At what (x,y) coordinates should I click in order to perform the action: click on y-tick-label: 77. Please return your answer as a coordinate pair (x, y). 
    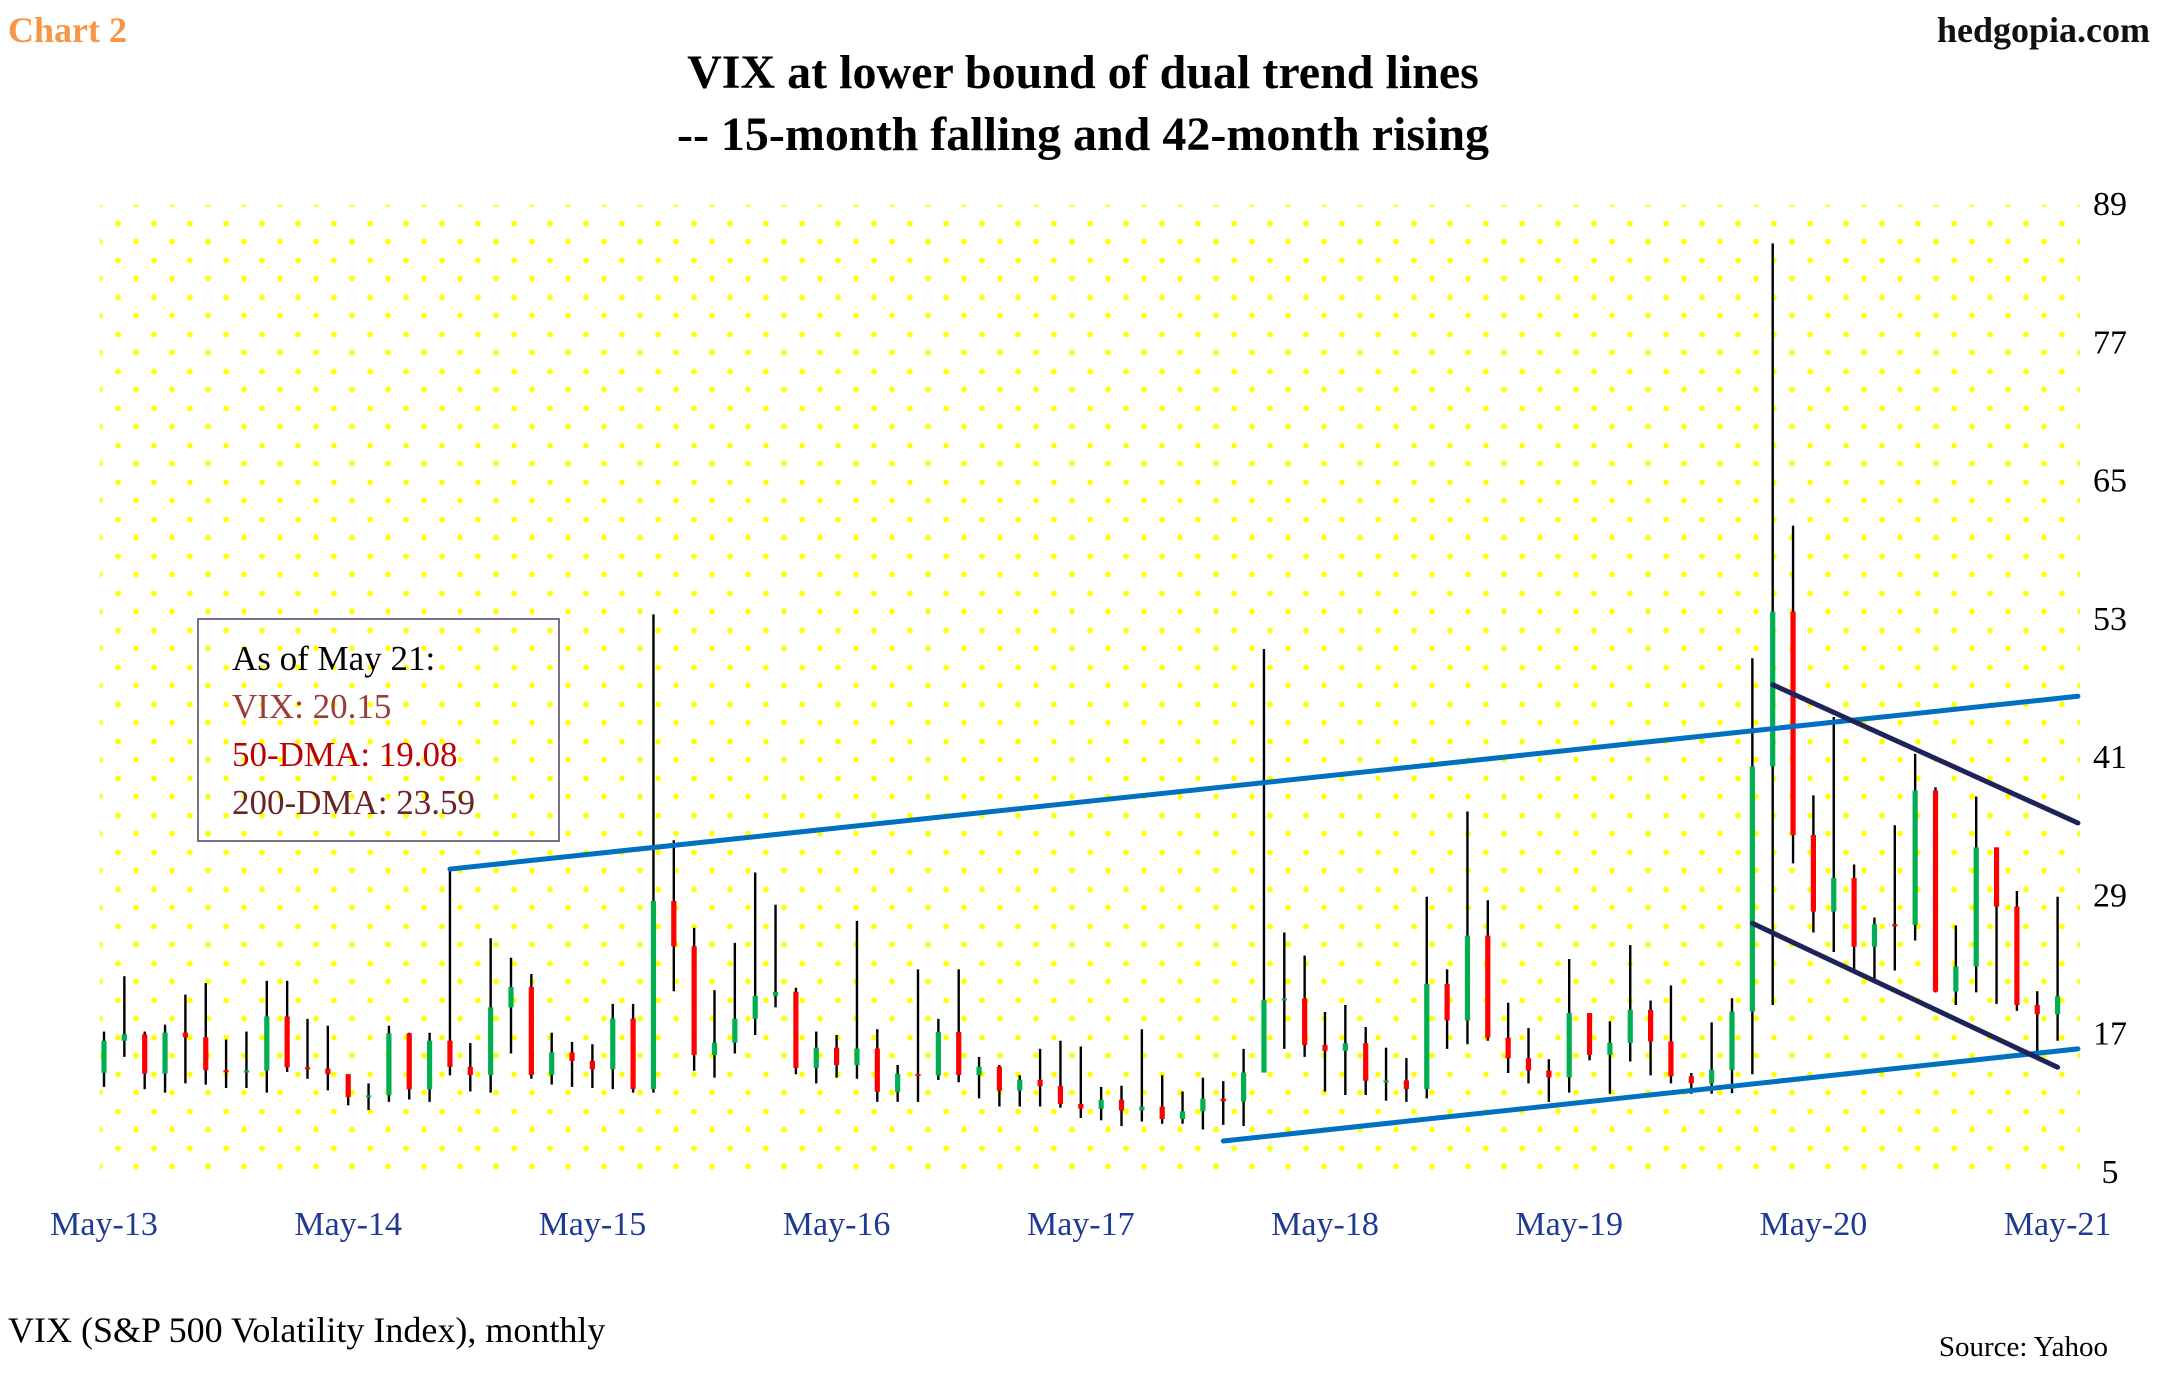
    Looking at the image, I should click on (2110, 342).